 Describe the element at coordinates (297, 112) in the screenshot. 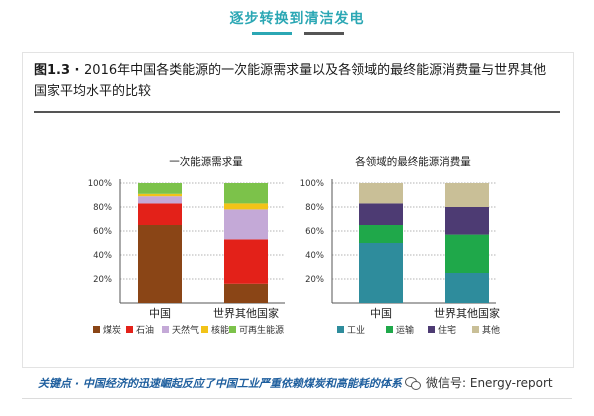

I see `figure-title-rule` at that location.